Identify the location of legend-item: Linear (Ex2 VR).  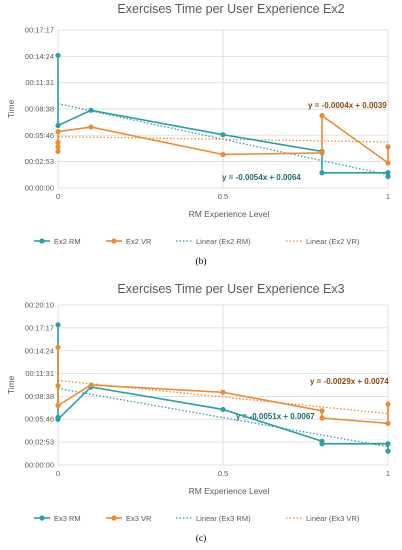
(323, 241).